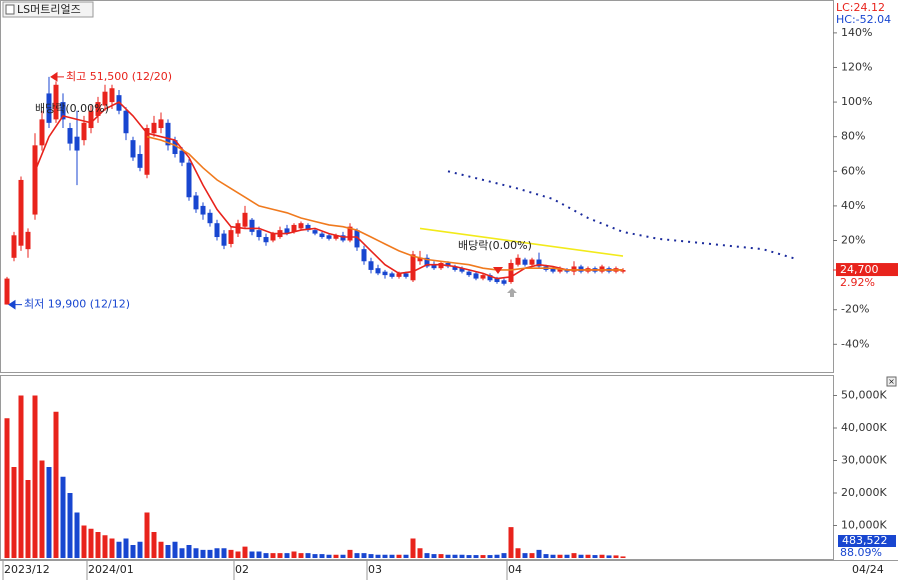  Describe the element at coordinates (891, 381) in the screenshot. I see `close-button` at that location.